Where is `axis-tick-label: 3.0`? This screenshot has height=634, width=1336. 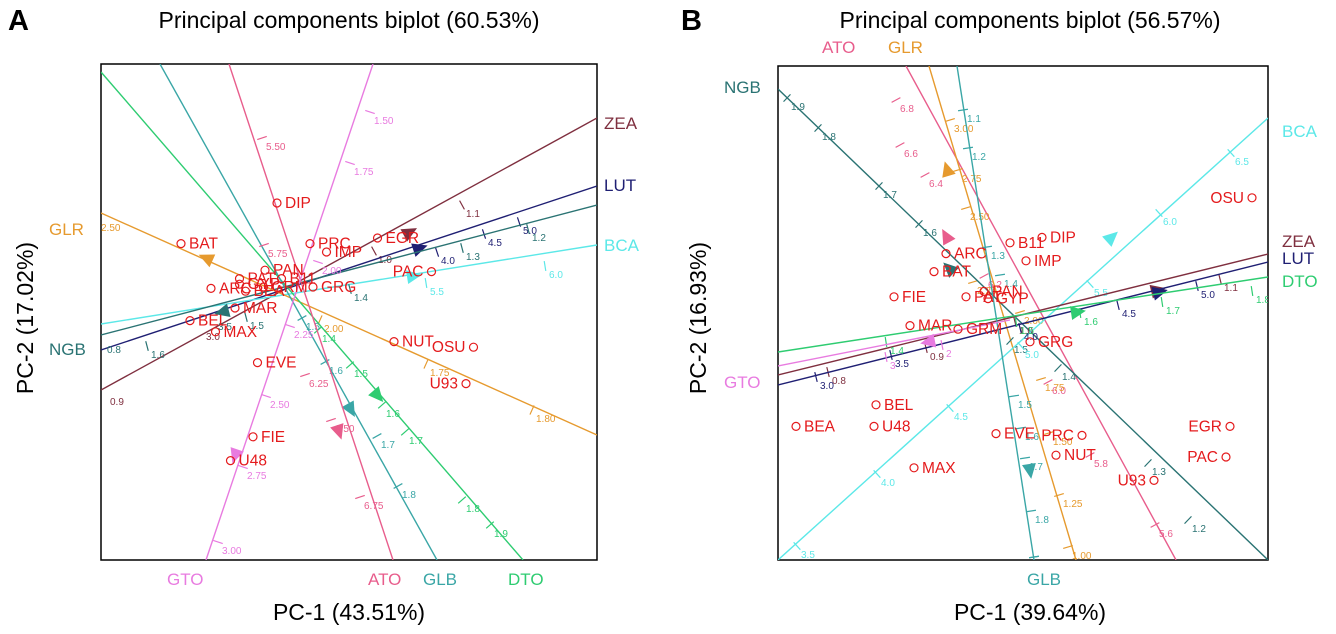
axis-tick-label: 3.0 is located at coordinates (213, 337).